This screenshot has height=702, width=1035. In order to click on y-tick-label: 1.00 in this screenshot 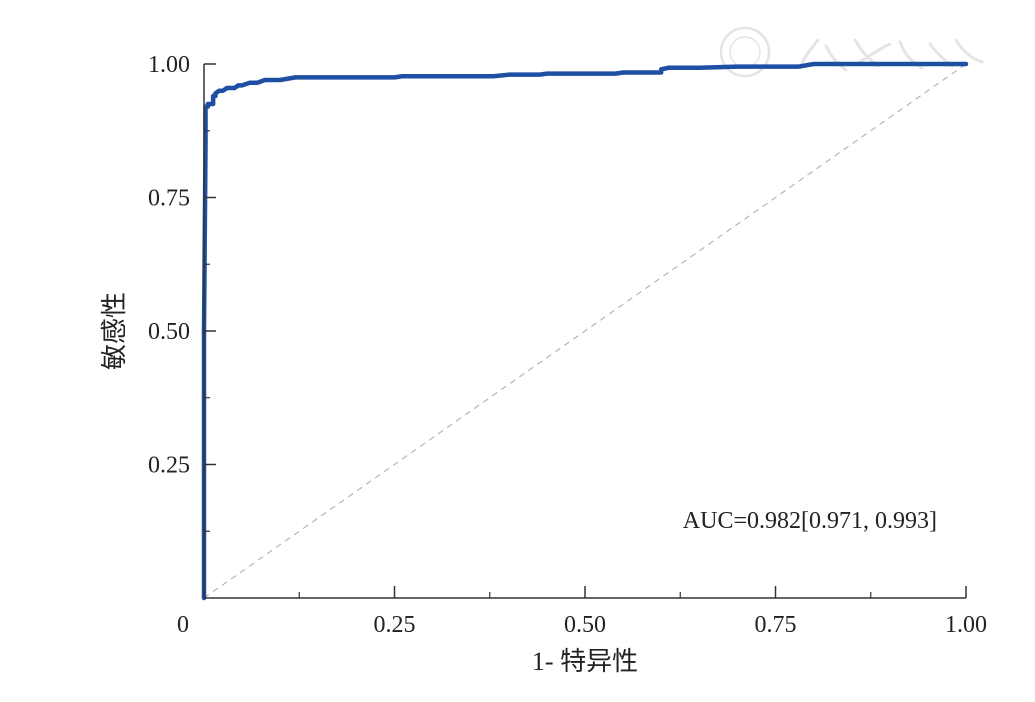, I will do `click(169, 65)`.